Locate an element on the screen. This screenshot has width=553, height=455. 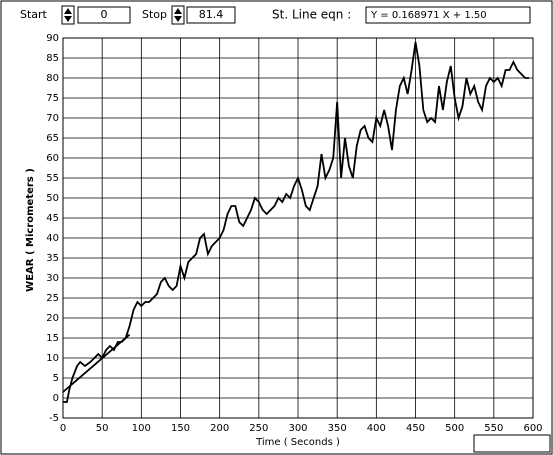
y-tick-label: 40 is located at coordinates (52, 238).